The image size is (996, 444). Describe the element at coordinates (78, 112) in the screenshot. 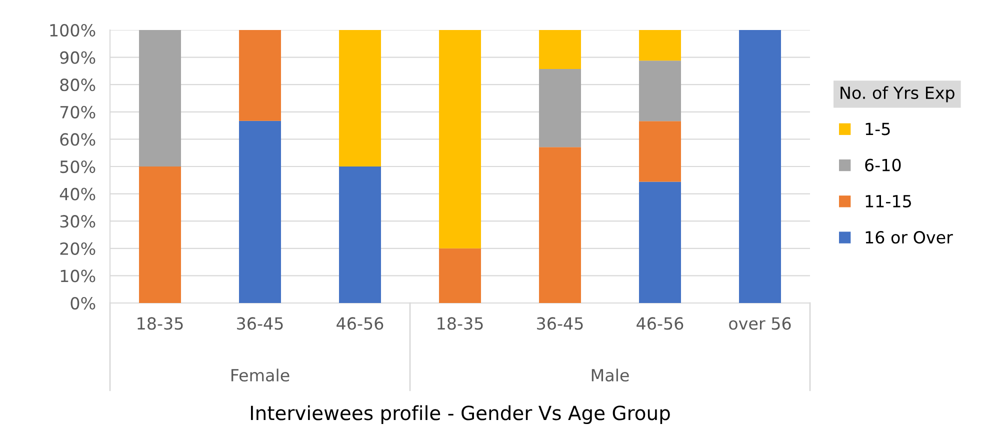

I see `y-tick-label: 70%` at that location.